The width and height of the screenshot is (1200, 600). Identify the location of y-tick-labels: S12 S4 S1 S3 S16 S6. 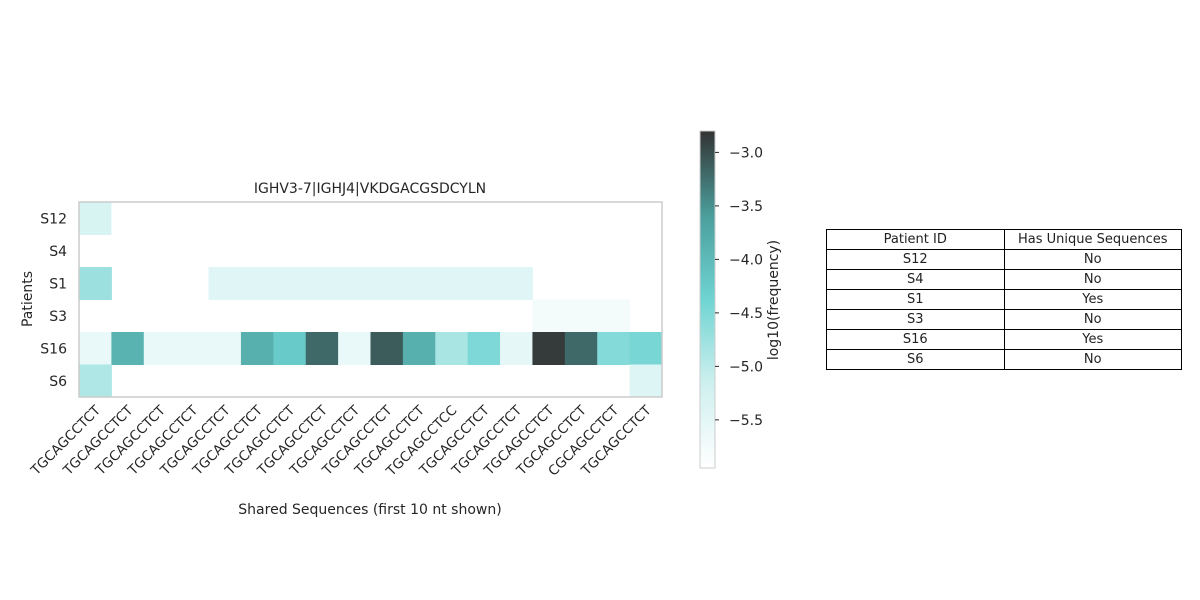
(53, 300).